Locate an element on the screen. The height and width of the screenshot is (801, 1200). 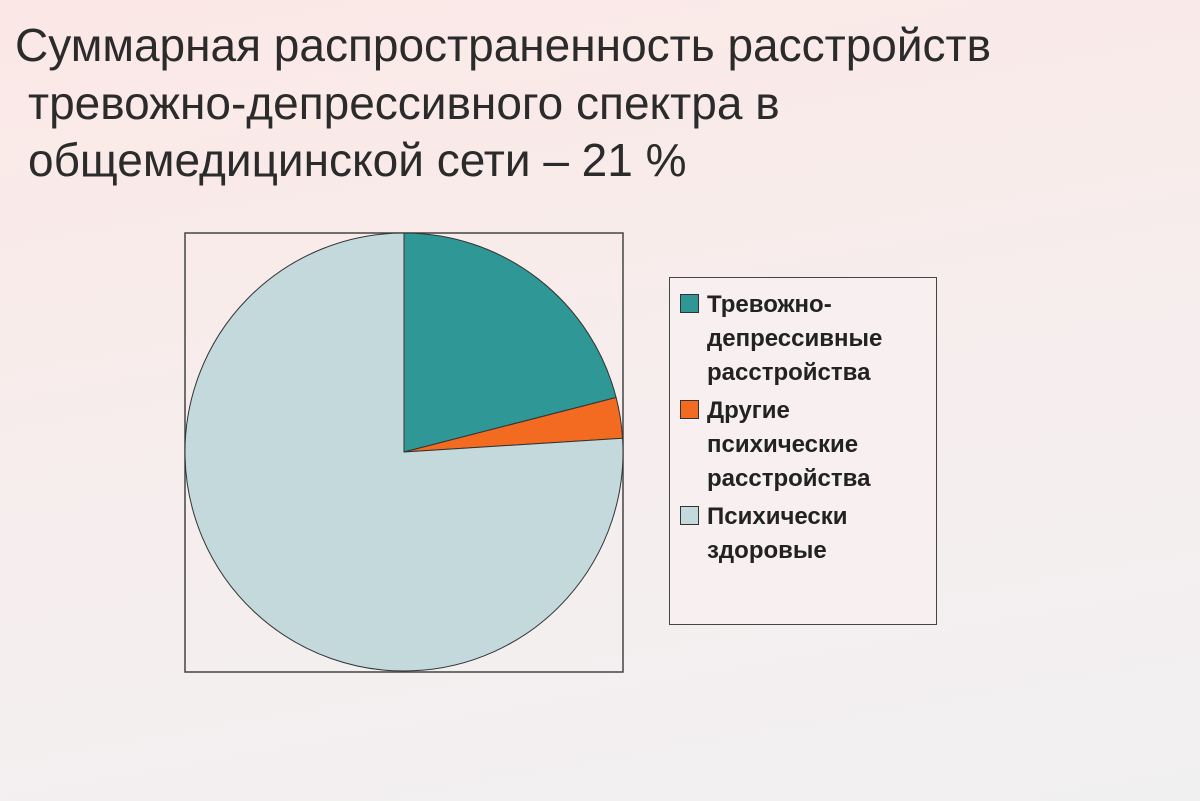
legend-label: Психически здоровые is located at coordinates (777, 533).